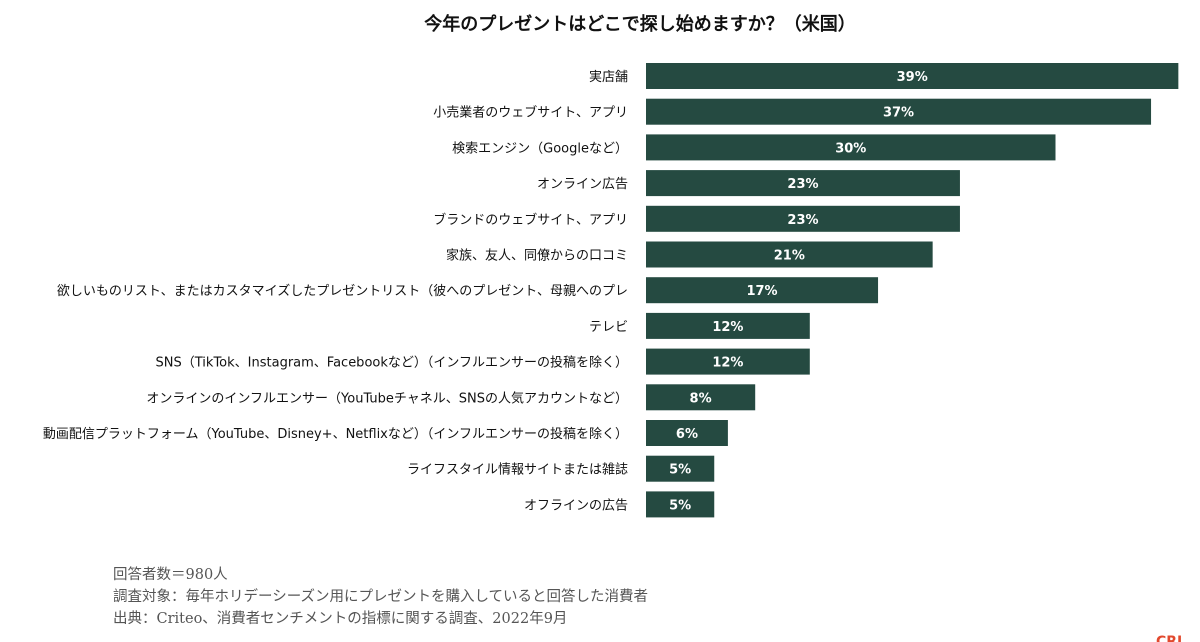  Describe the element at coordinates (608, 77) in the screenshot. I see `category-label: 実店舗` at that location.